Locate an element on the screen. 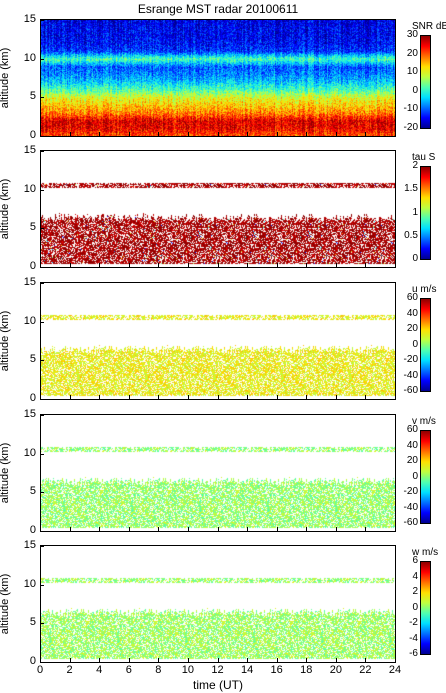 This screenshot has width=446, height=693. SNR-y-tick-label: 5 is located at coordinates (32, 96).